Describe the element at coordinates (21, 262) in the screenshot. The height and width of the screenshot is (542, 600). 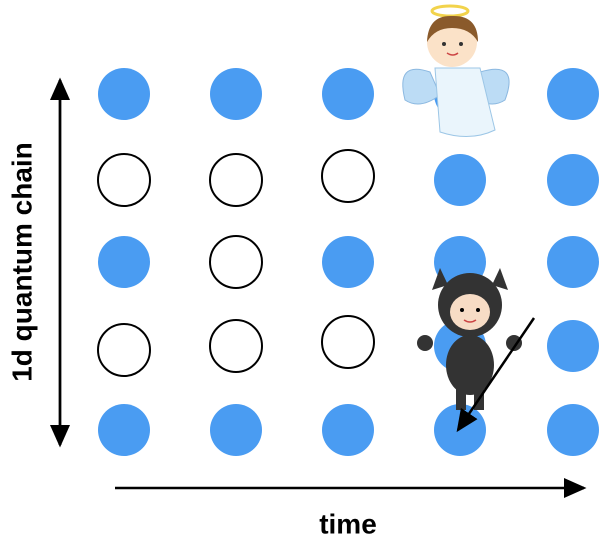
I see `vertical-label: 1d quantum chain` at that location.